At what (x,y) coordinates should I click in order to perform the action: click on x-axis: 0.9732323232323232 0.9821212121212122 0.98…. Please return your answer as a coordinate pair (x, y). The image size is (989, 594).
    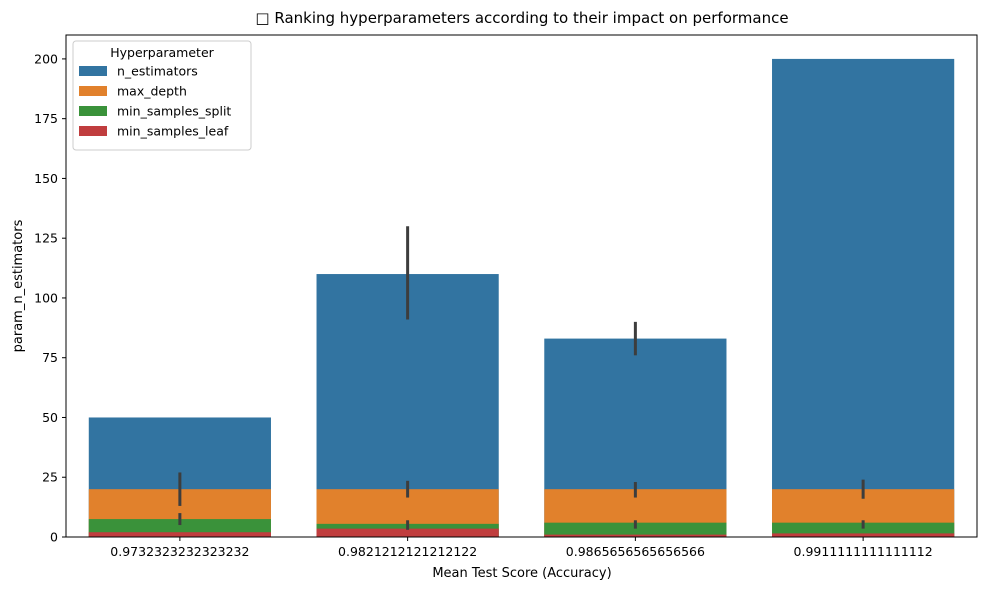
    Looking at the image, I should click on (521, 548).